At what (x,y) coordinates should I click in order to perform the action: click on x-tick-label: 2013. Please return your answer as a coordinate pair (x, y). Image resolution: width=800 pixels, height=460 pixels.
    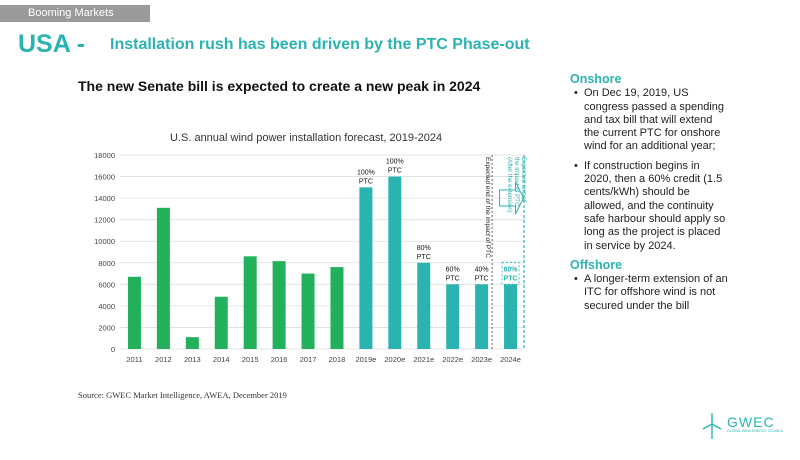
    Looking at the image, I should click on (192, 359).